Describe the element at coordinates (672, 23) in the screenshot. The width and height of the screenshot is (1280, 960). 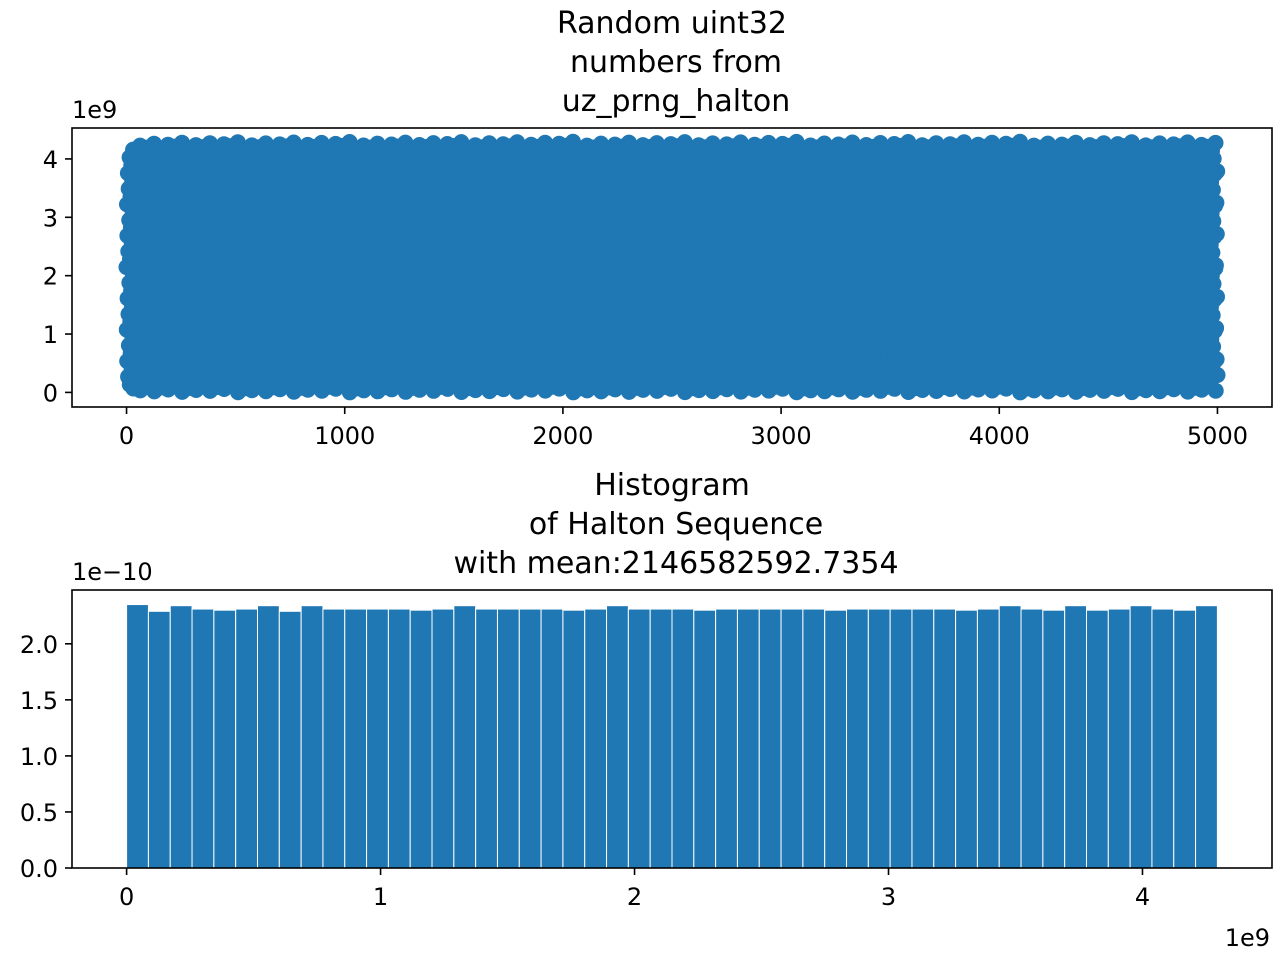
I see `scatter-title-line-1: Random uint32` at that location.